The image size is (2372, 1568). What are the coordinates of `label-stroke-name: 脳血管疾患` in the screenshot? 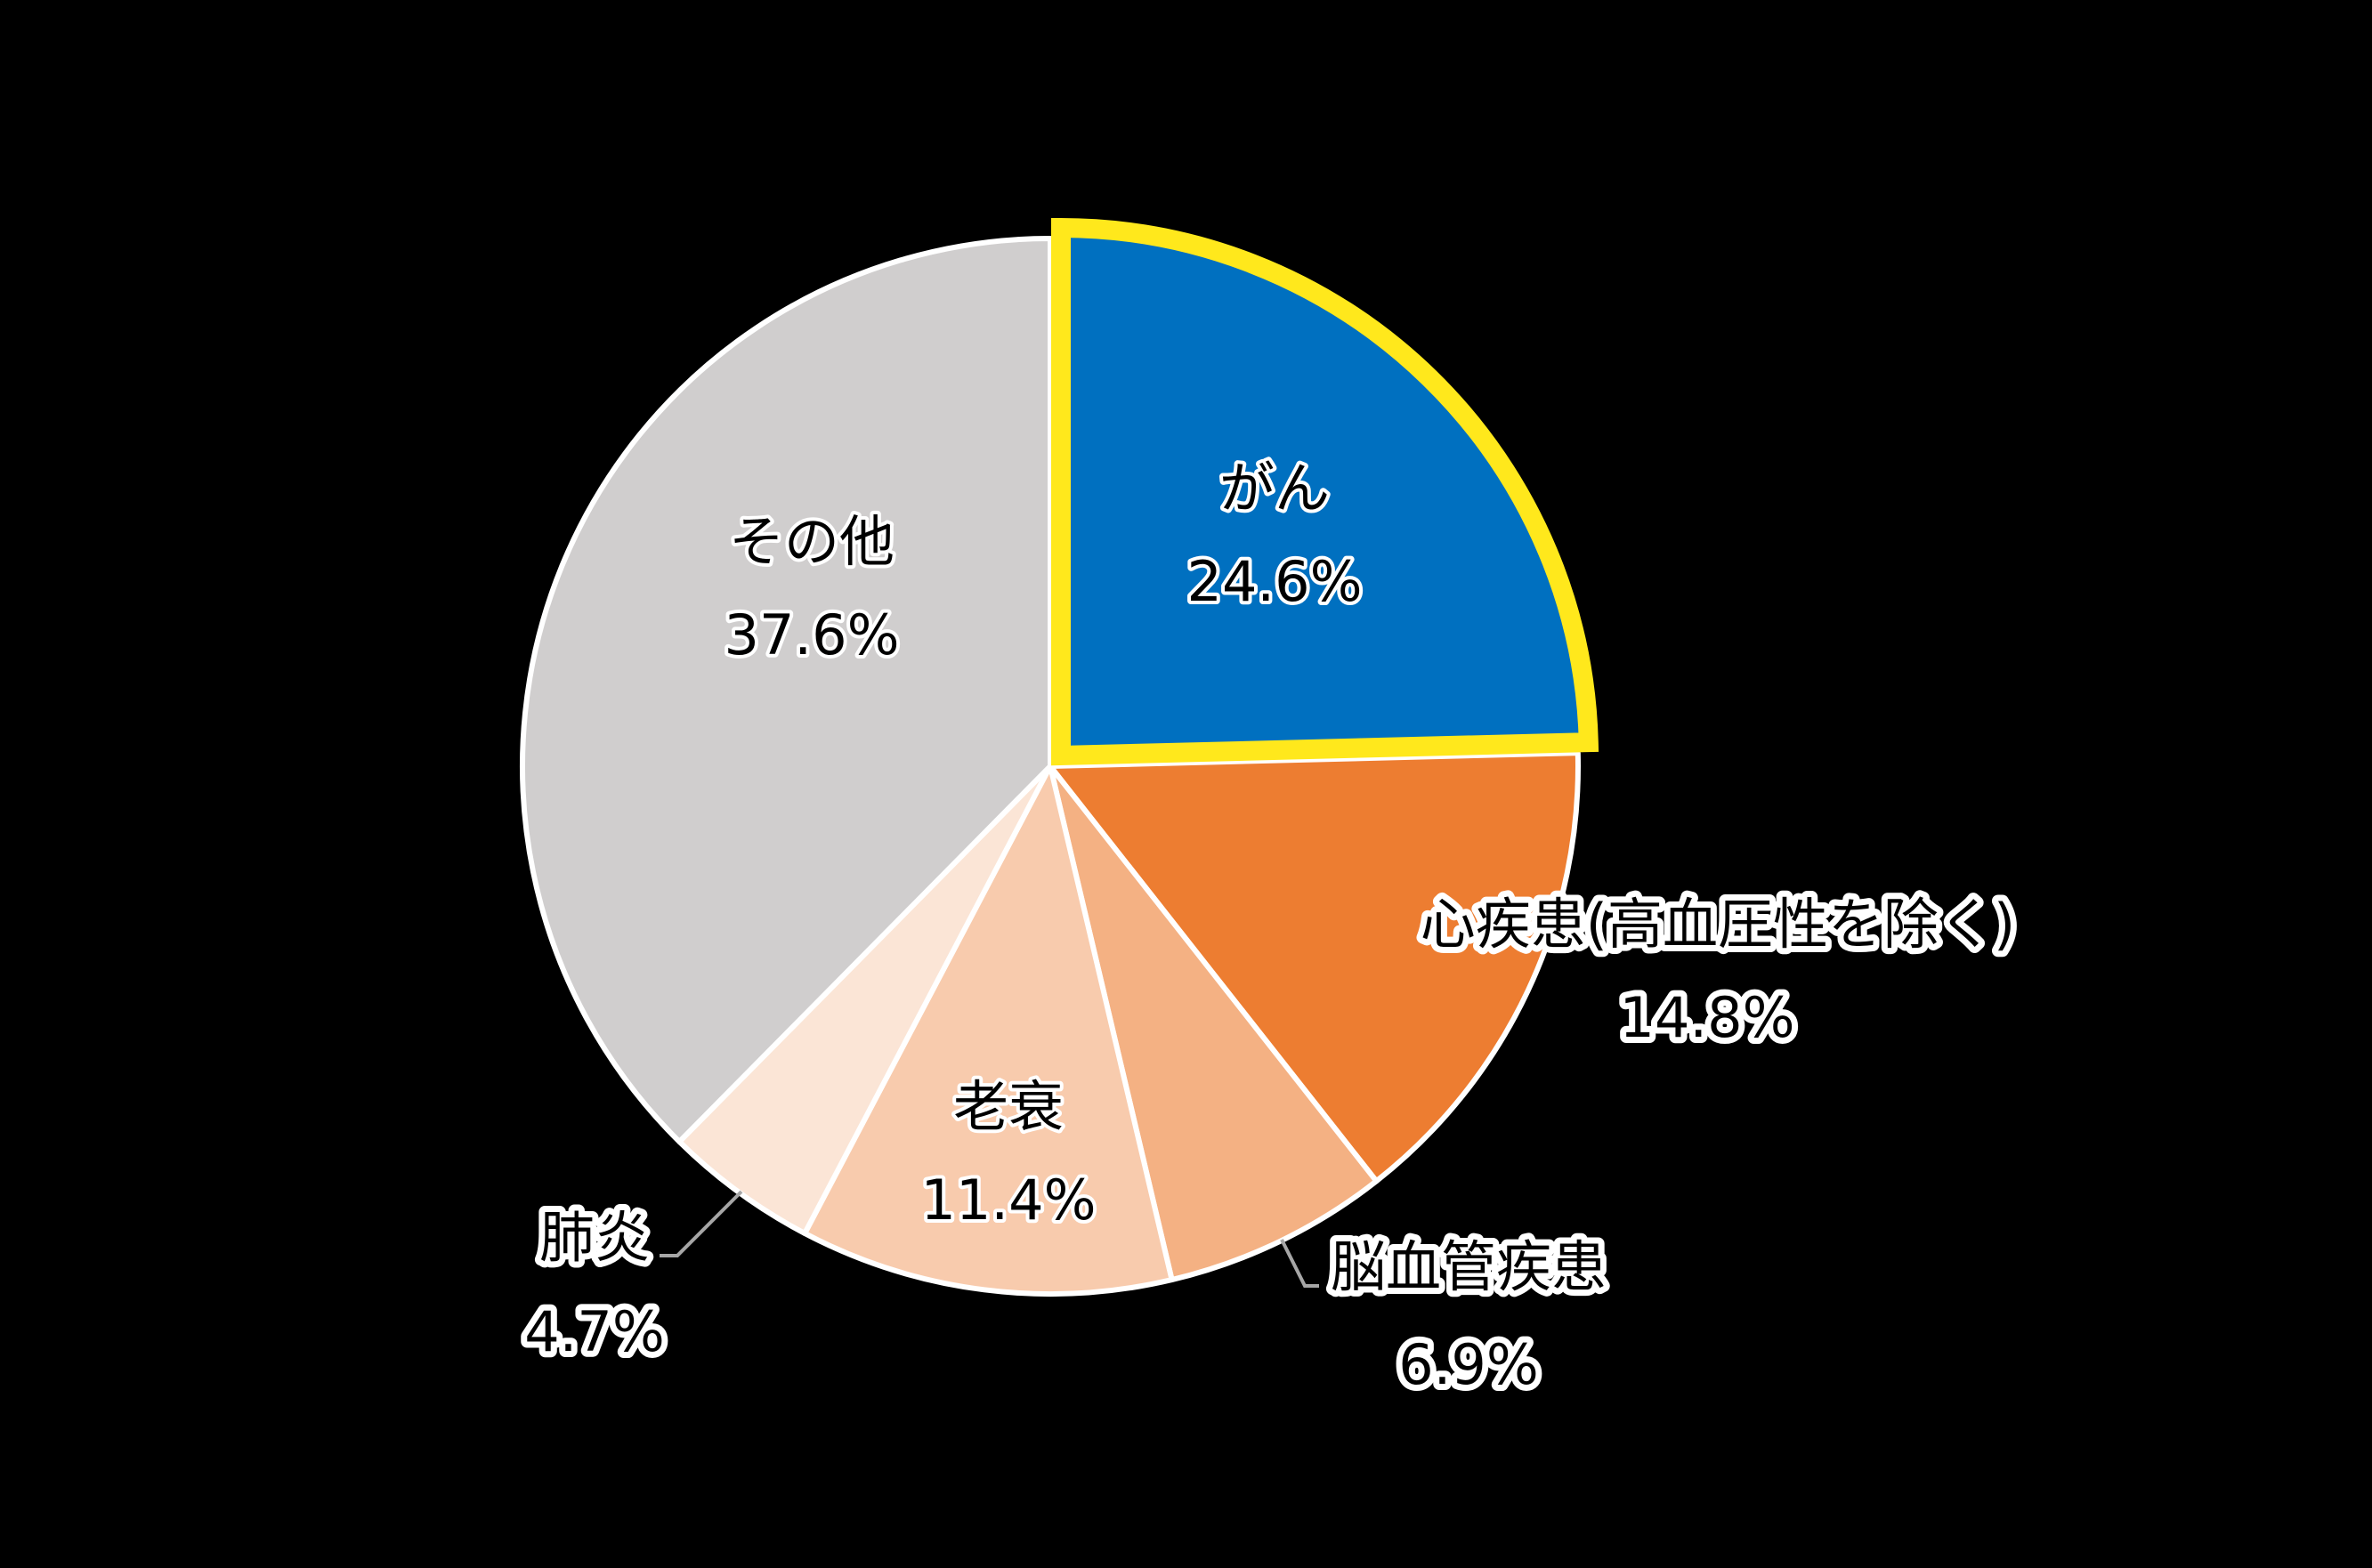 It's located at (1469, 1266).